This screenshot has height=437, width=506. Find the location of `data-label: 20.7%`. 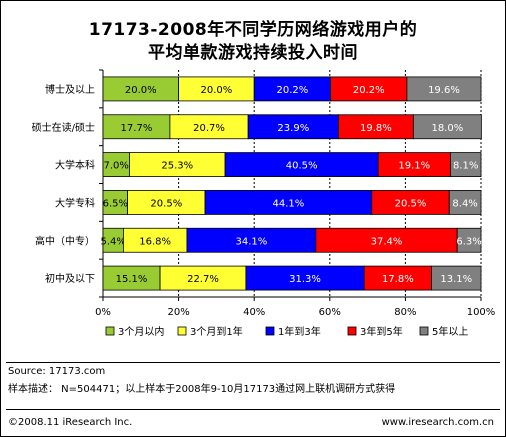

data-label: 20.7% is located at coordinates (209, 128).